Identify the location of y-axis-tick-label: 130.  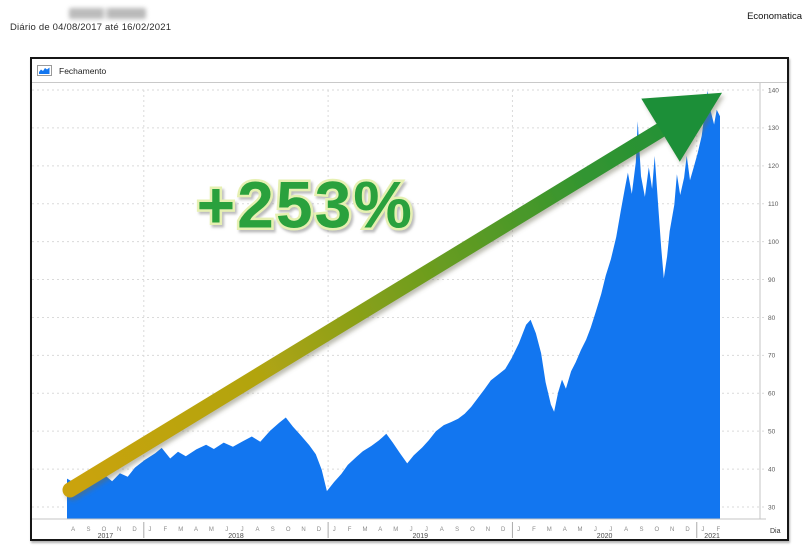
(773, 128).